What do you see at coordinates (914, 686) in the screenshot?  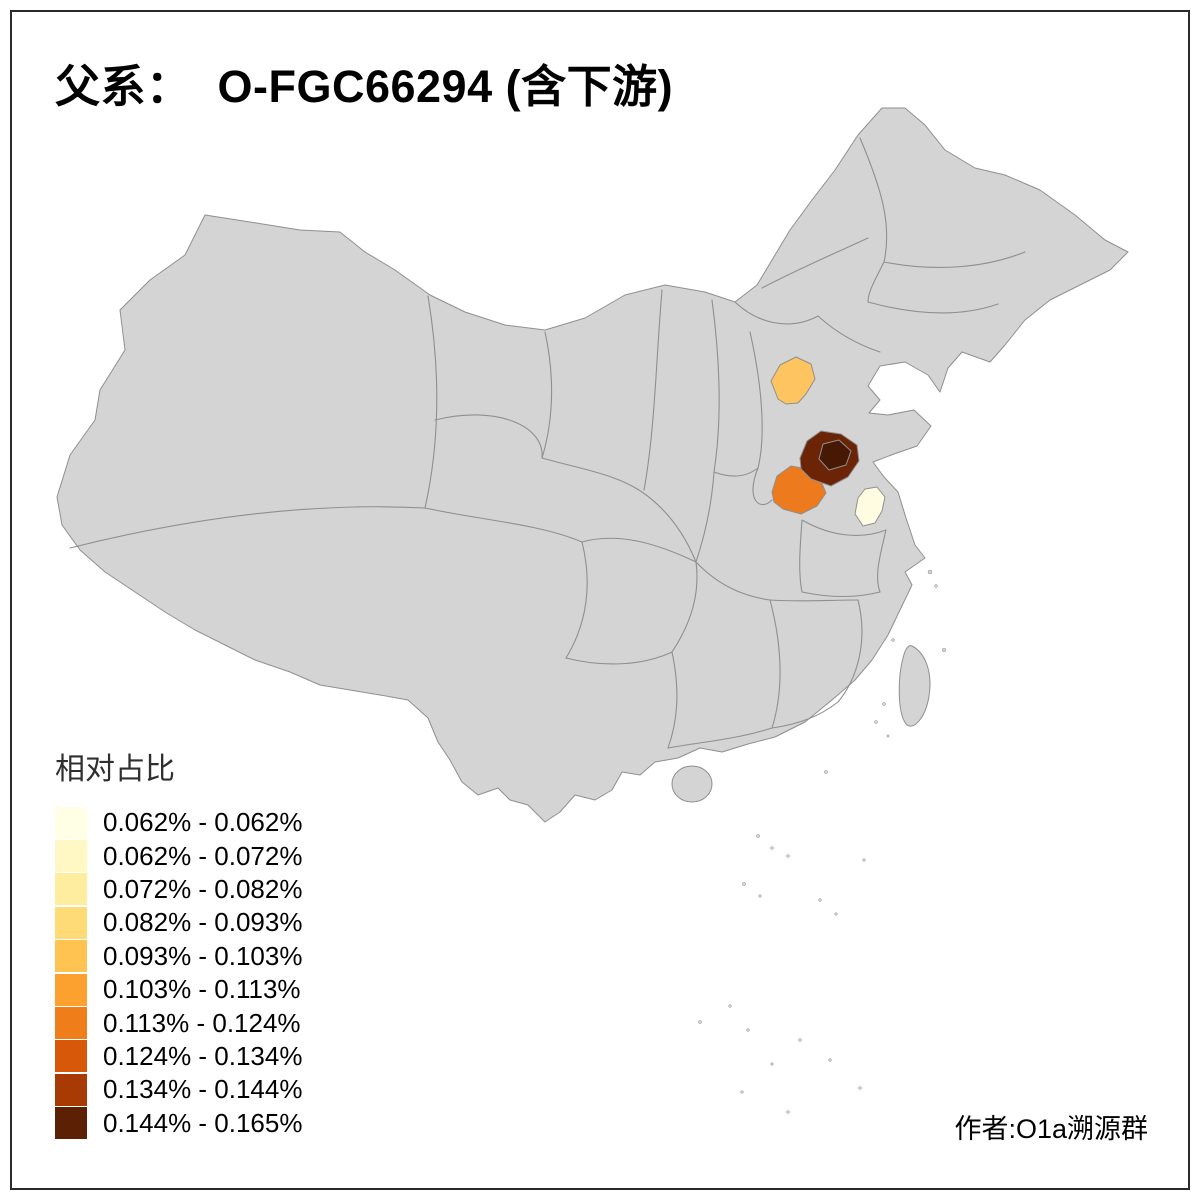 I see `region-taiwan` at bounding box center [914, 686].